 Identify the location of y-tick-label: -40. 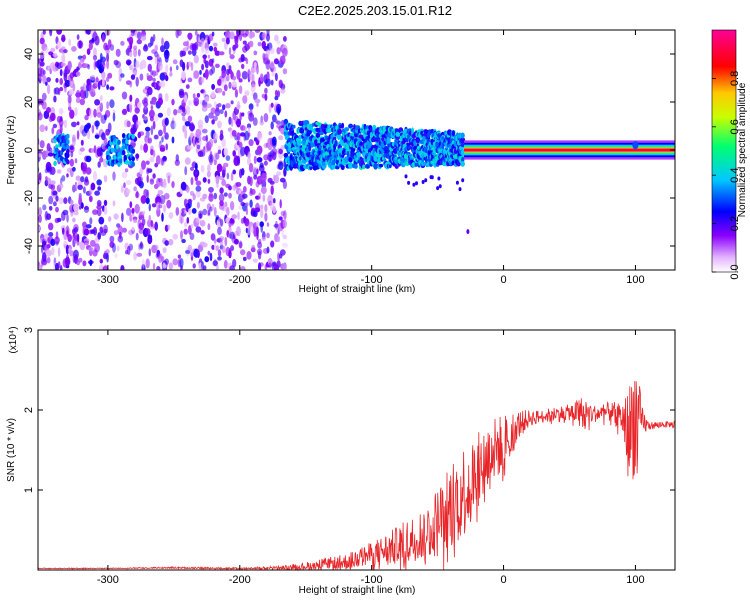
(29, 246).